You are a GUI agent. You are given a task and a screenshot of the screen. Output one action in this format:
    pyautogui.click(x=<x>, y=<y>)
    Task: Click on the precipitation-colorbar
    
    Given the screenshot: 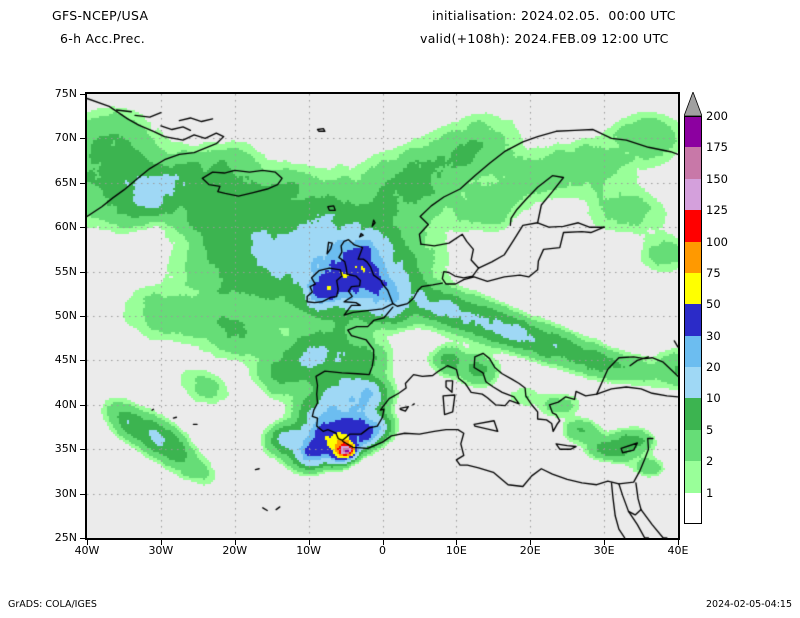 What is the action you would take?
    pyautogui.click(x=693, y=320)
    